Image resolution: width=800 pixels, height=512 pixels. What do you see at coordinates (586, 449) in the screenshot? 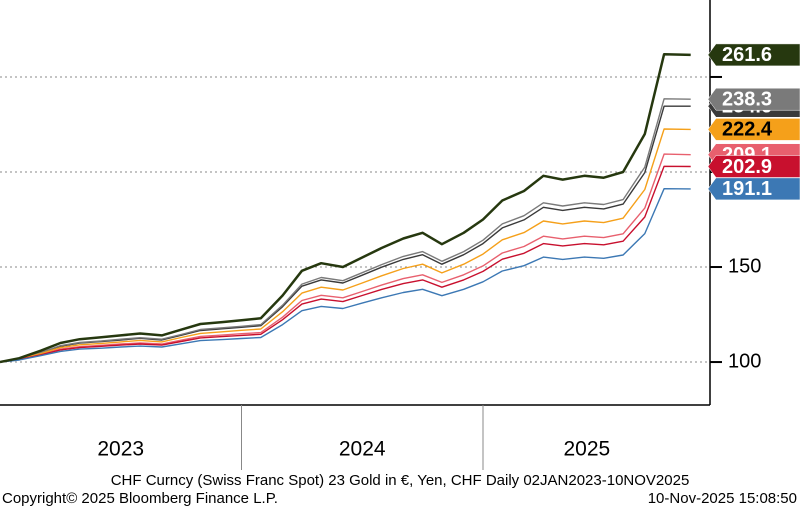
I see `x-tick-label: 2025` at bounding box center [586, 449].